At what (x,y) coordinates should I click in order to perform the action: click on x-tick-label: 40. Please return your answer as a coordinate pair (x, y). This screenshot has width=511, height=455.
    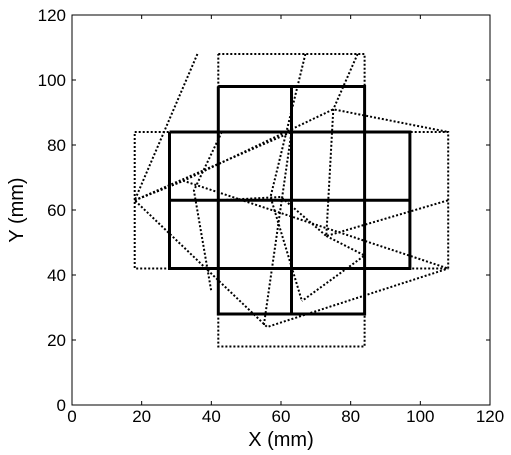
    Looking at the image, I should click on (211, 416).